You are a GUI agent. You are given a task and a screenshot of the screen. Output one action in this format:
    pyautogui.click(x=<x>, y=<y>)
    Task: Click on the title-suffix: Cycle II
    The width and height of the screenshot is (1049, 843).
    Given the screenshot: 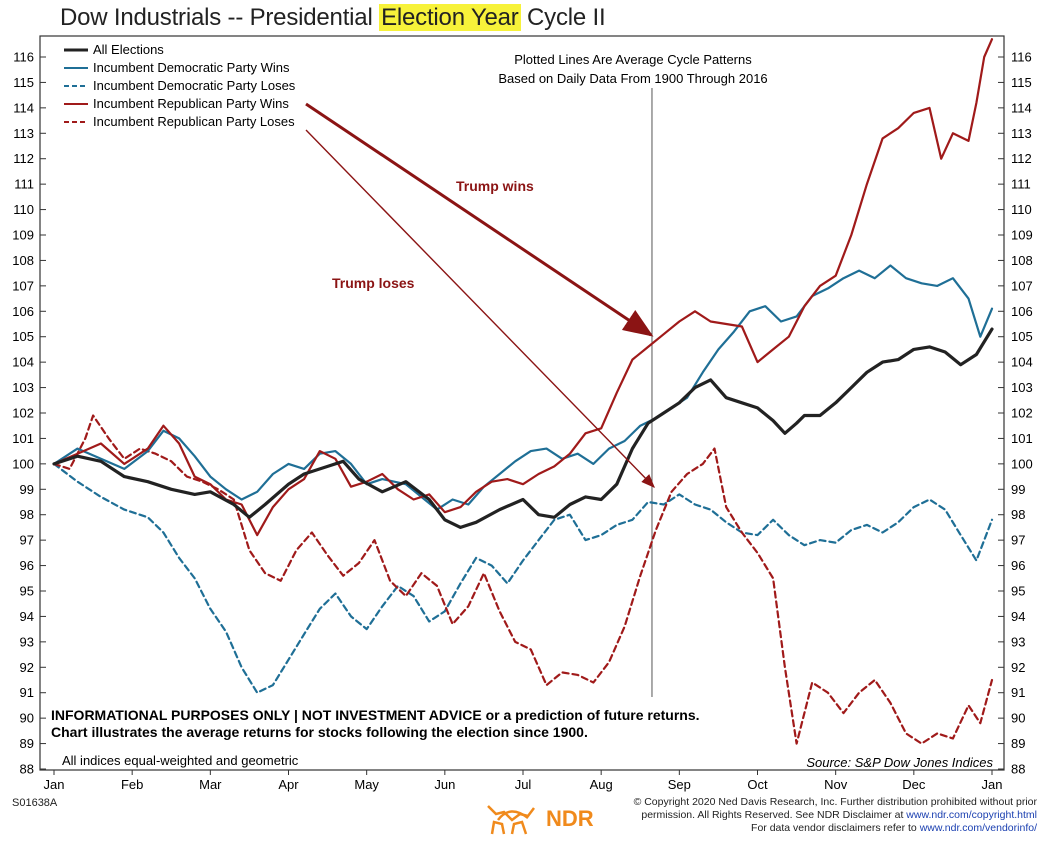 What is the action you would take?
    pyautogui.click(x=563, y=17)
    